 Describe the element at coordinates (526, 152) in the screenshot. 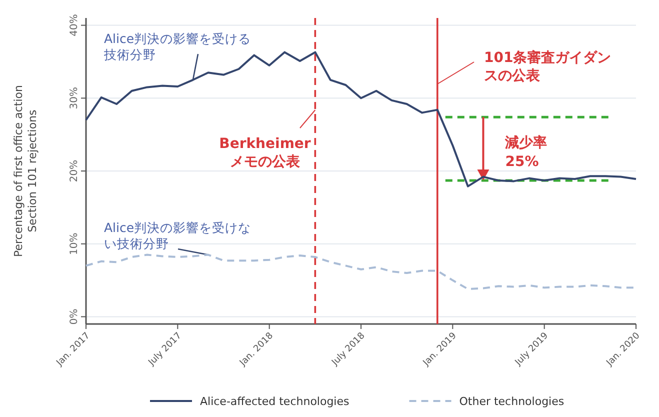

I see `annotation: 減少率 25%` at that location.